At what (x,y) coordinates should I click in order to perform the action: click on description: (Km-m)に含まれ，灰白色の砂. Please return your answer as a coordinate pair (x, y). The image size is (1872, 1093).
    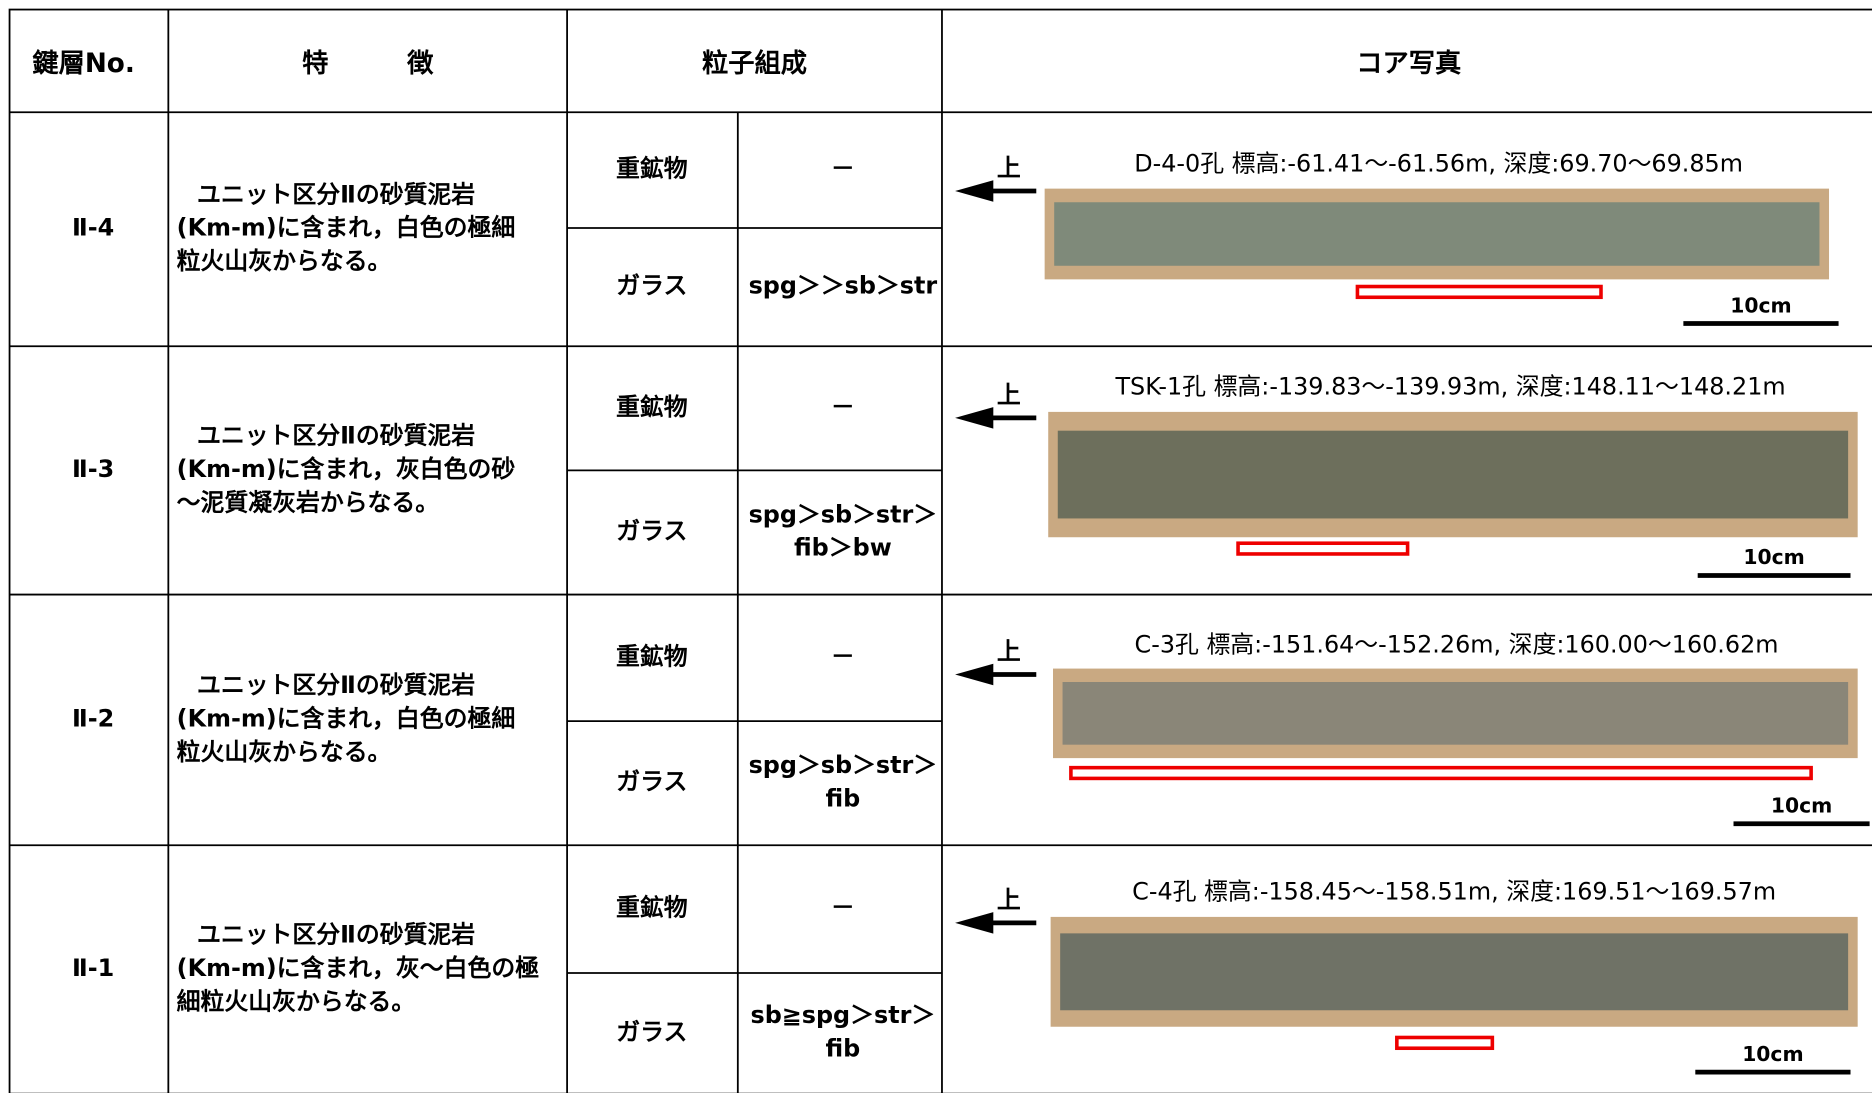
    Looking at the image, I should click on (346, 469).